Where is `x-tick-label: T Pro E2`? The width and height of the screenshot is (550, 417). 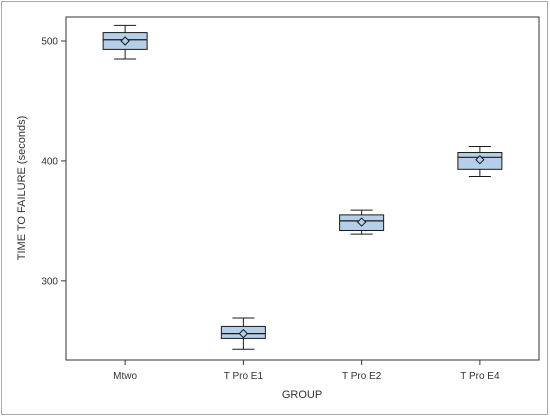
x-tick-label: T Pro E2 is located at coordinates (362, 376).